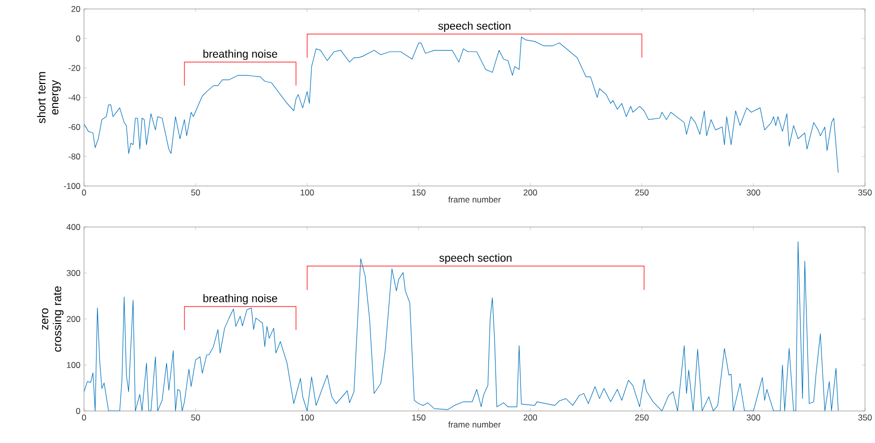 This screenshot has width=875, height=443. Describe the element at coordinates (74, 97) in the screenshot. I see `y-tick-label: -40` at that location.